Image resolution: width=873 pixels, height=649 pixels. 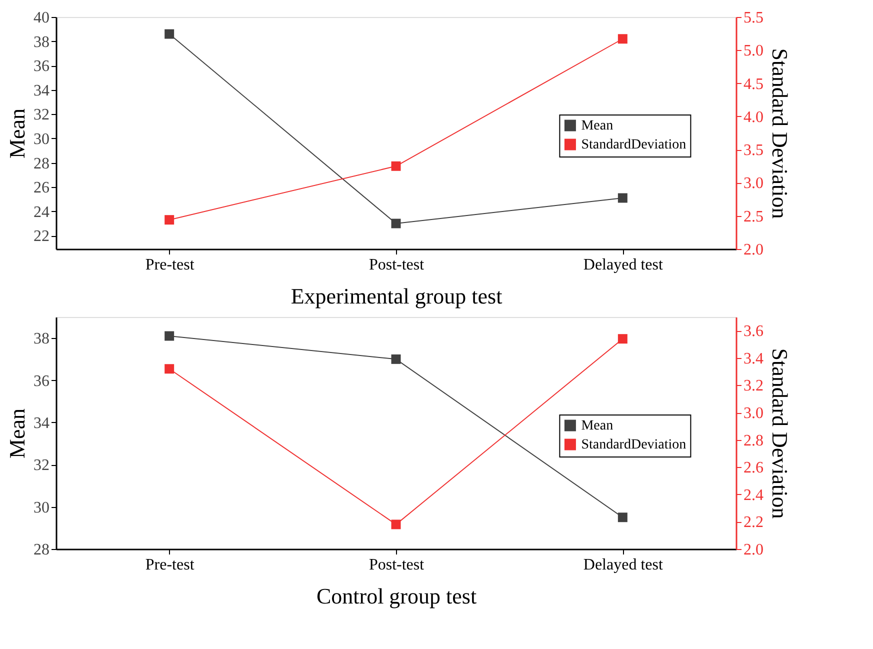 I want to click on x-axis-title: Control group test, so click(x=396, y=596).